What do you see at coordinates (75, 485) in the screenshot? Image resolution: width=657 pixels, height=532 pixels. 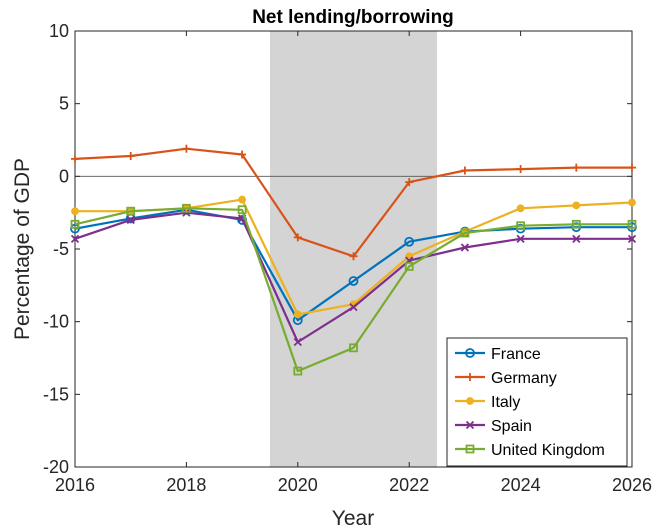 I see `x-tick-label: 2016` at bounding box center [75, 485].